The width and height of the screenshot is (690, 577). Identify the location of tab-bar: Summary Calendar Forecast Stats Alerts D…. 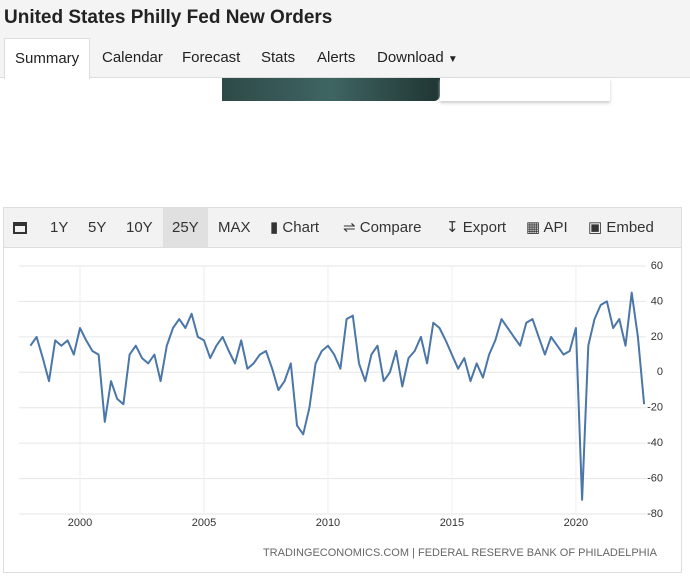
(345, 58).